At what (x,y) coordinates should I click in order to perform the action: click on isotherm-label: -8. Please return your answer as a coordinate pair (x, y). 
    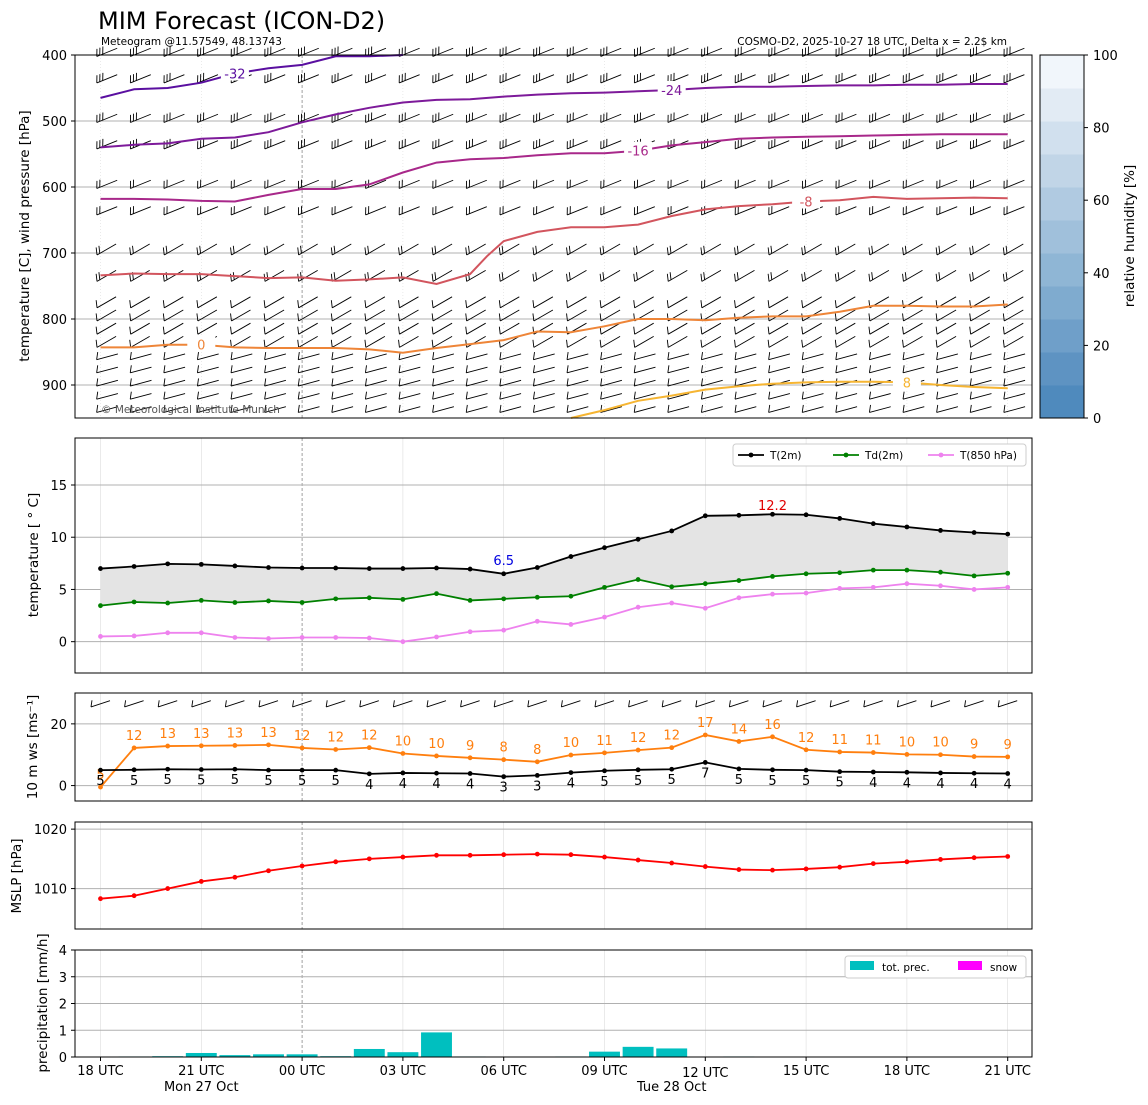
    Looking at the image, I should click on (806, 203).